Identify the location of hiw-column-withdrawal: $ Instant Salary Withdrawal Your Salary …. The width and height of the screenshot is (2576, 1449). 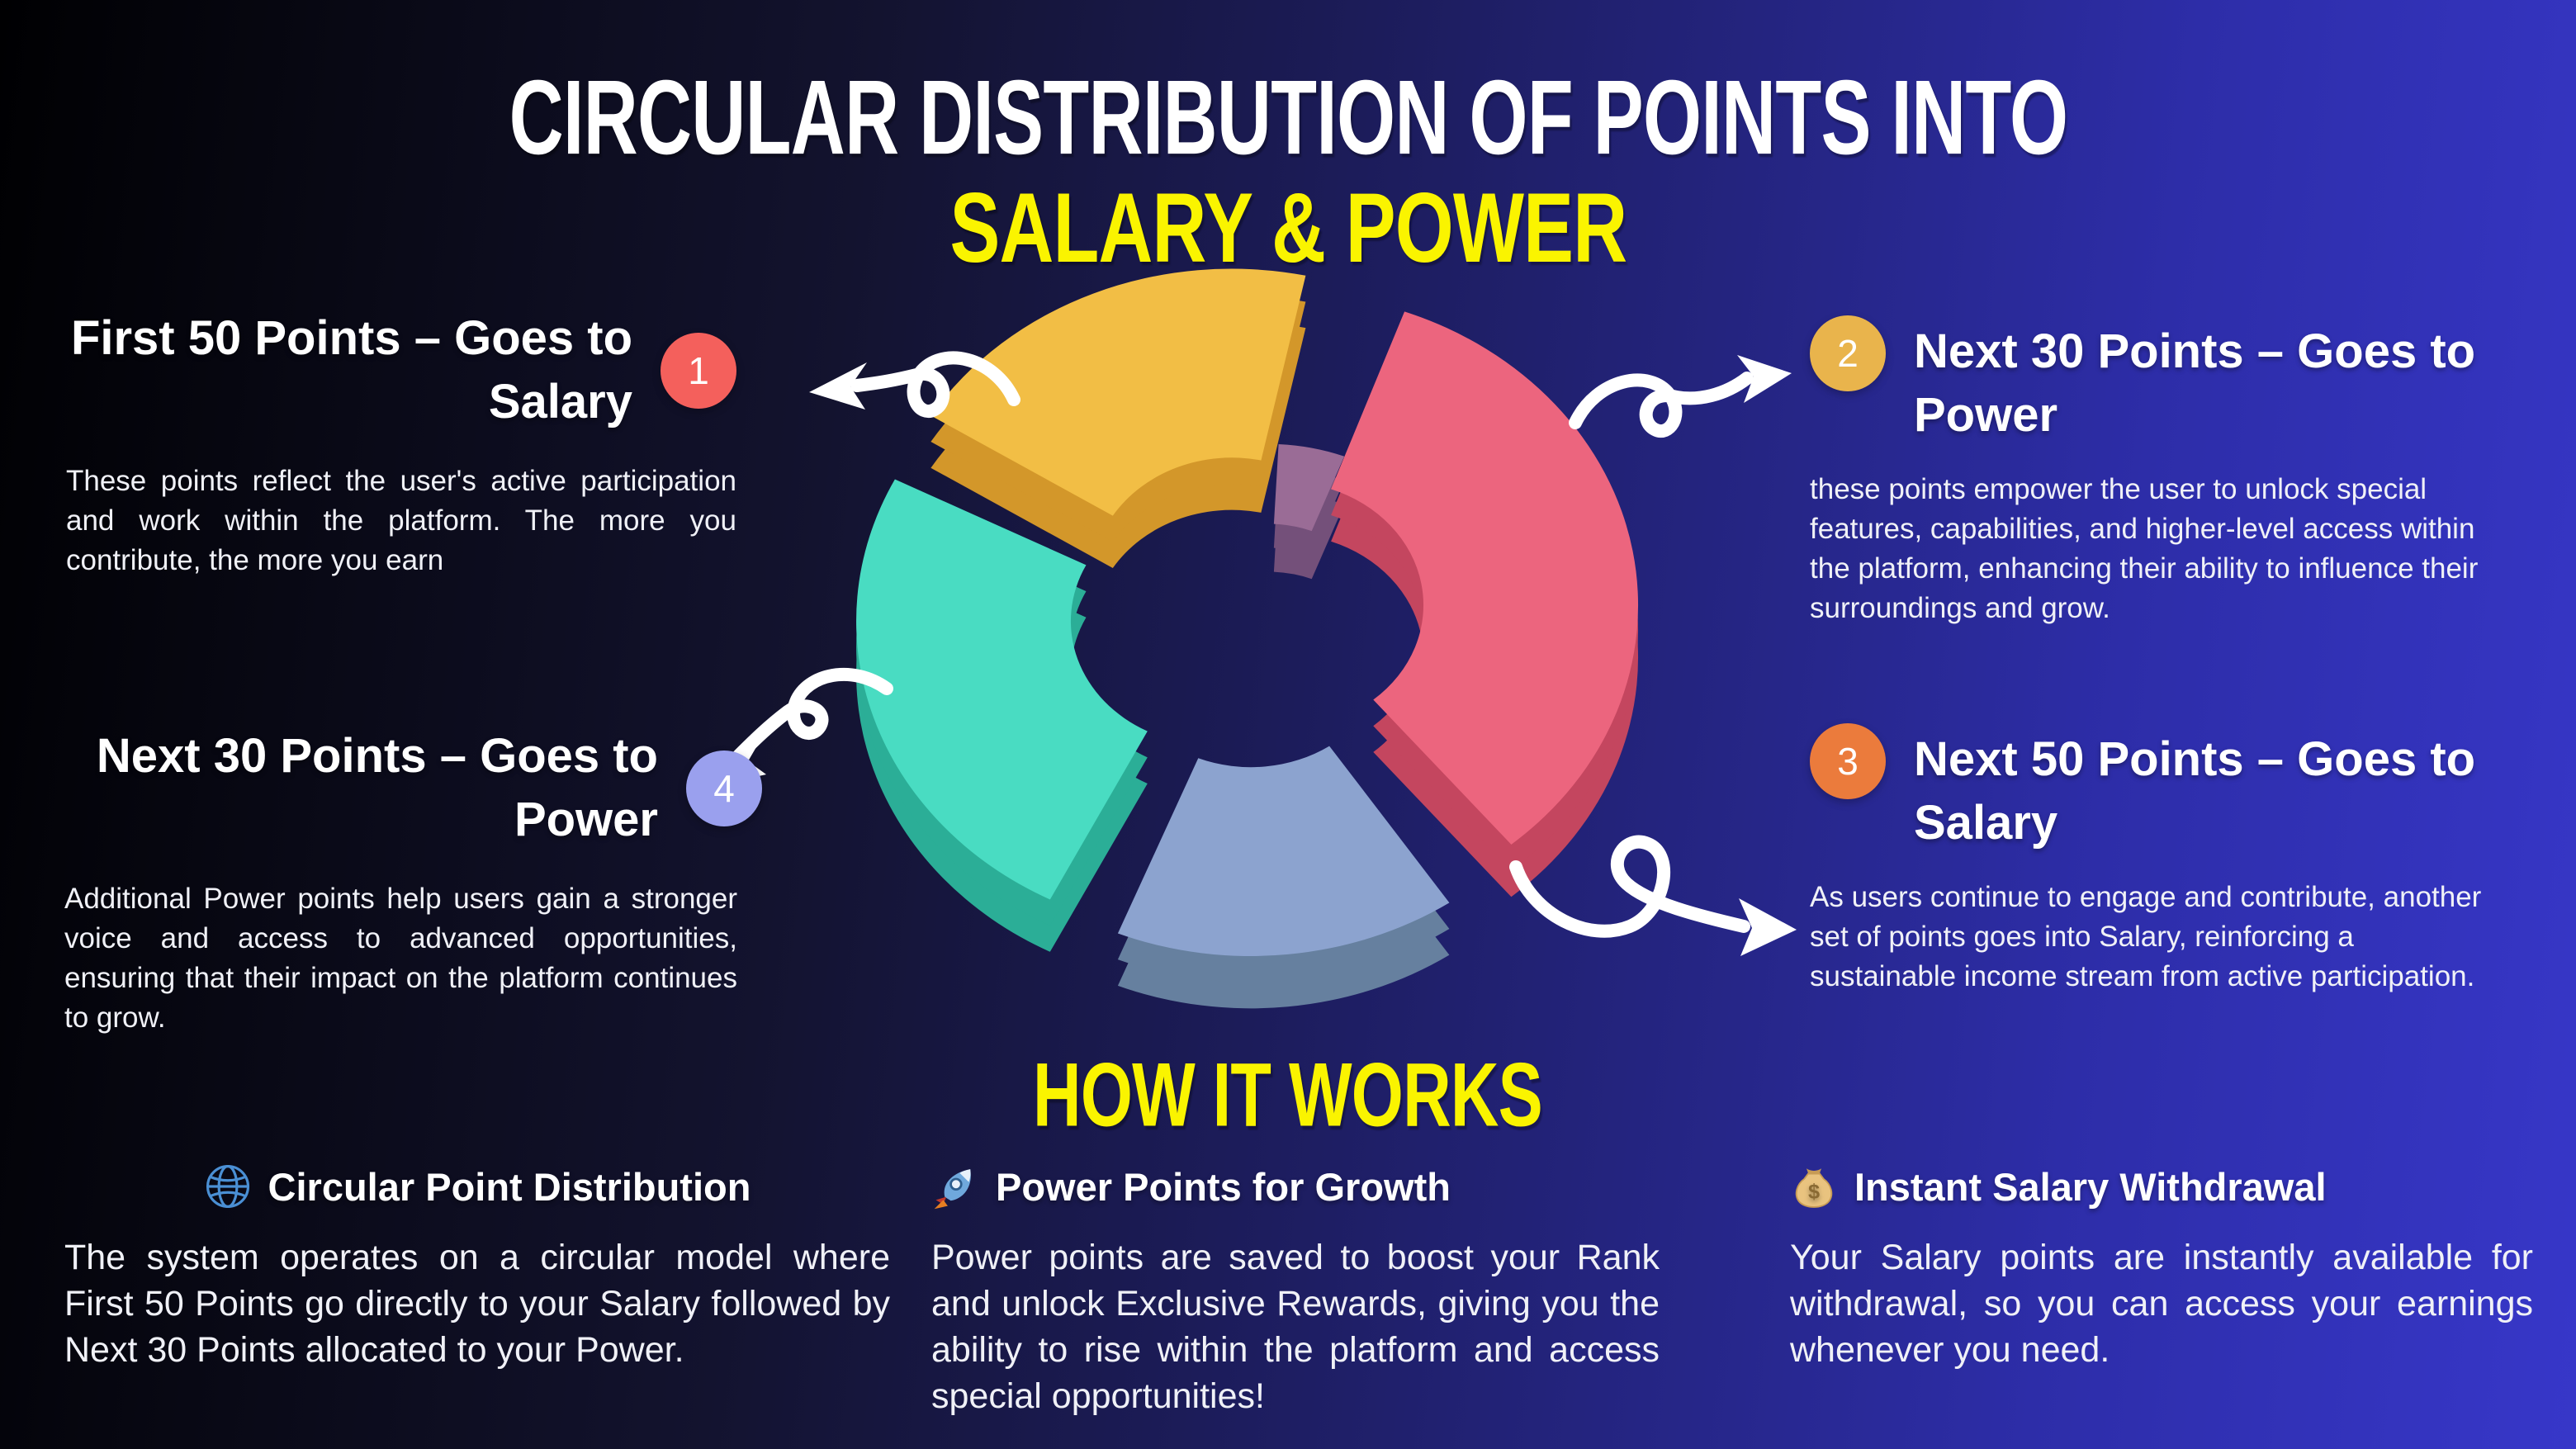
(2161, 1268).